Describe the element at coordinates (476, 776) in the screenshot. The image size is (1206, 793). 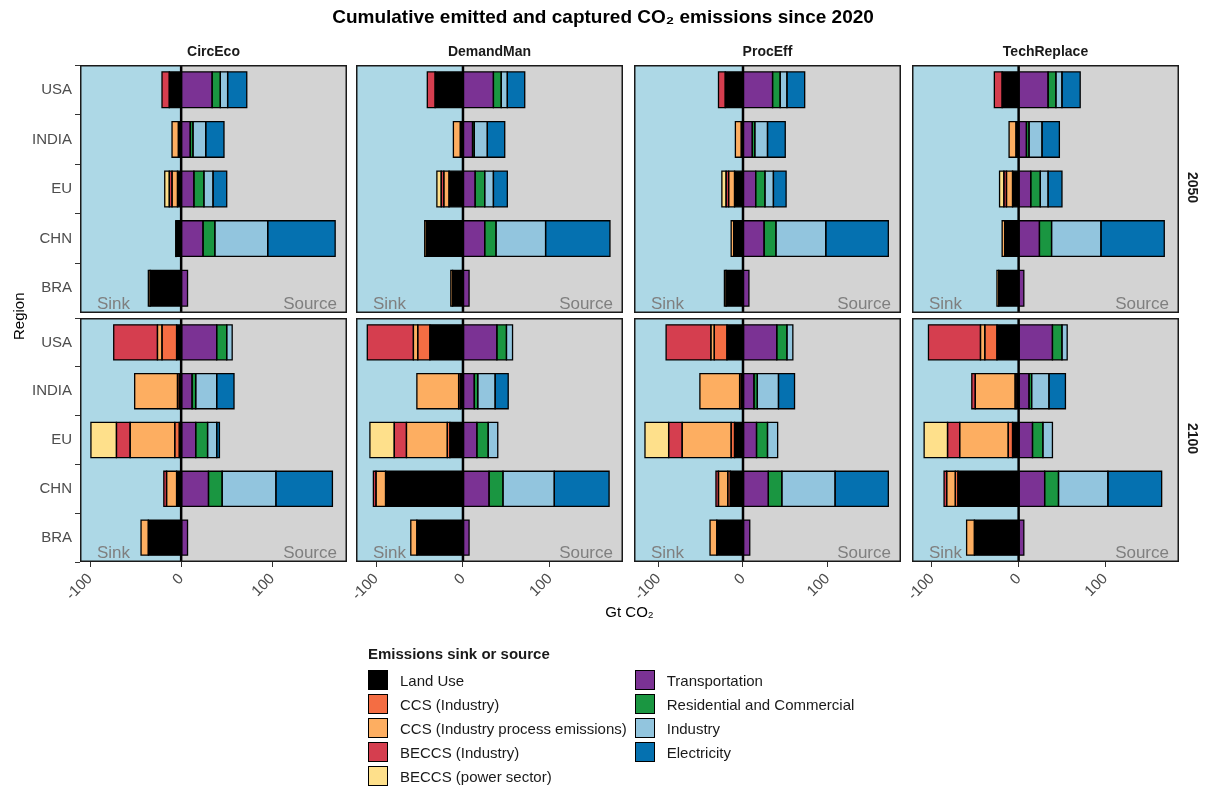
I see `legend-label: BECCS (power sector)` at that location.